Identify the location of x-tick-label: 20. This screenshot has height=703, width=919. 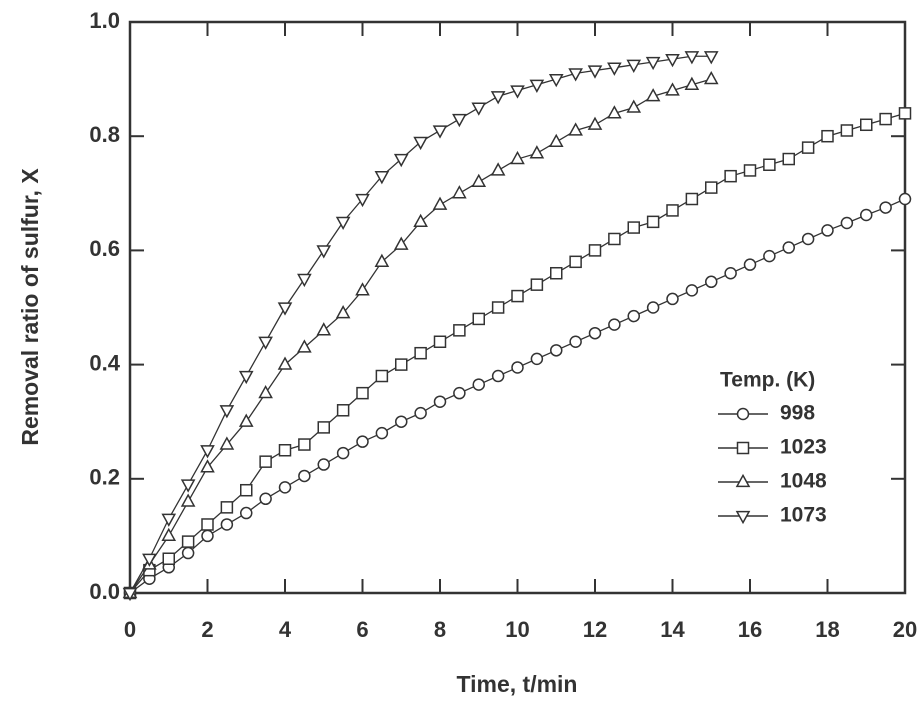
(905, 629).